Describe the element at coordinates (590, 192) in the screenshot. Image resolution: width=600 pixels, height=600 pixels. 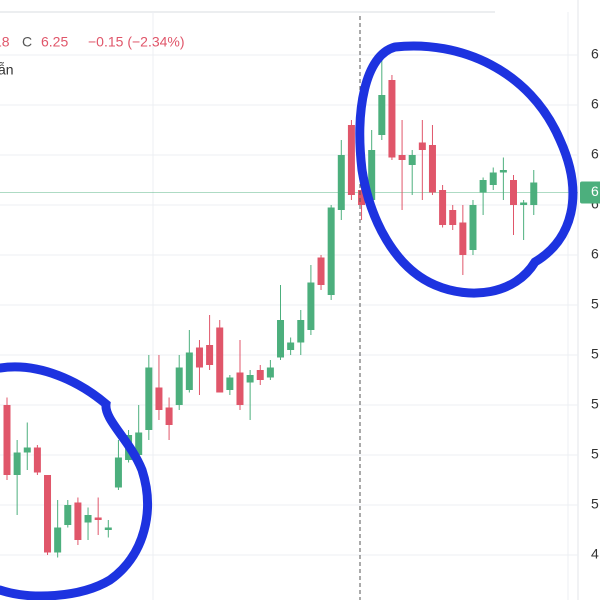
I see `last-price-badge` at that location.